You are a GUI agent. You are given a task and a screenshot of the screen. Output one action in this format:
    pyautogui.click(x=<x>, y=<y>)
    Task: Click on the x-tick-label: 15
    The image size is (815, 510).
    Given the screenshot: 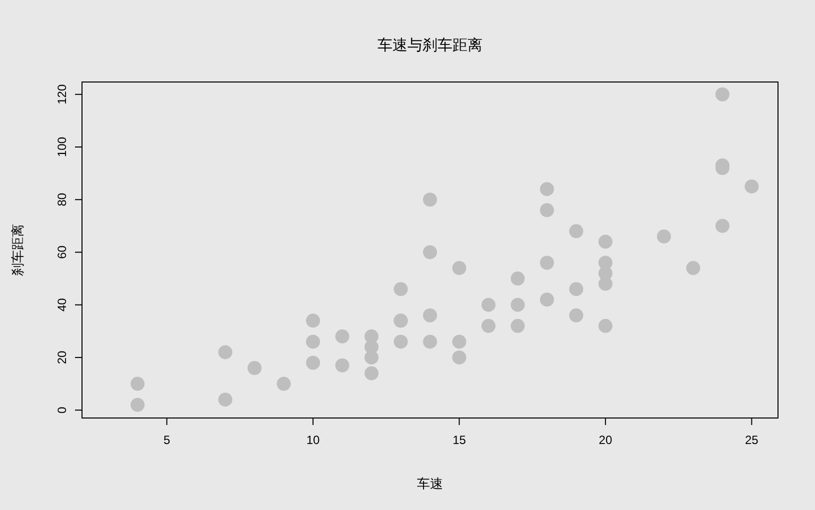 What is the action you would take?
    pyautogui.click(x=459, y=440)
    